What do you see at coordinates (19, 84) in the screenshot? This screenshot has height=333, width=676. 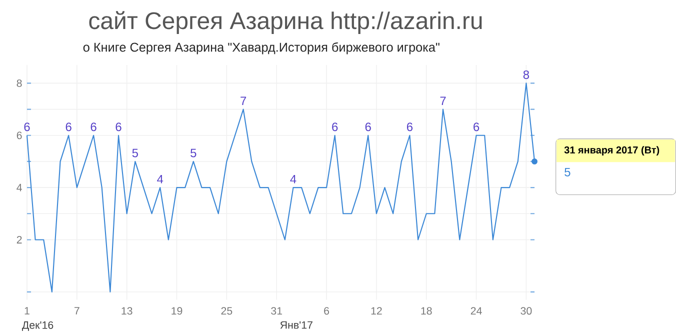 I see `y-tick-label: 8` at bounding box center [19, 84].